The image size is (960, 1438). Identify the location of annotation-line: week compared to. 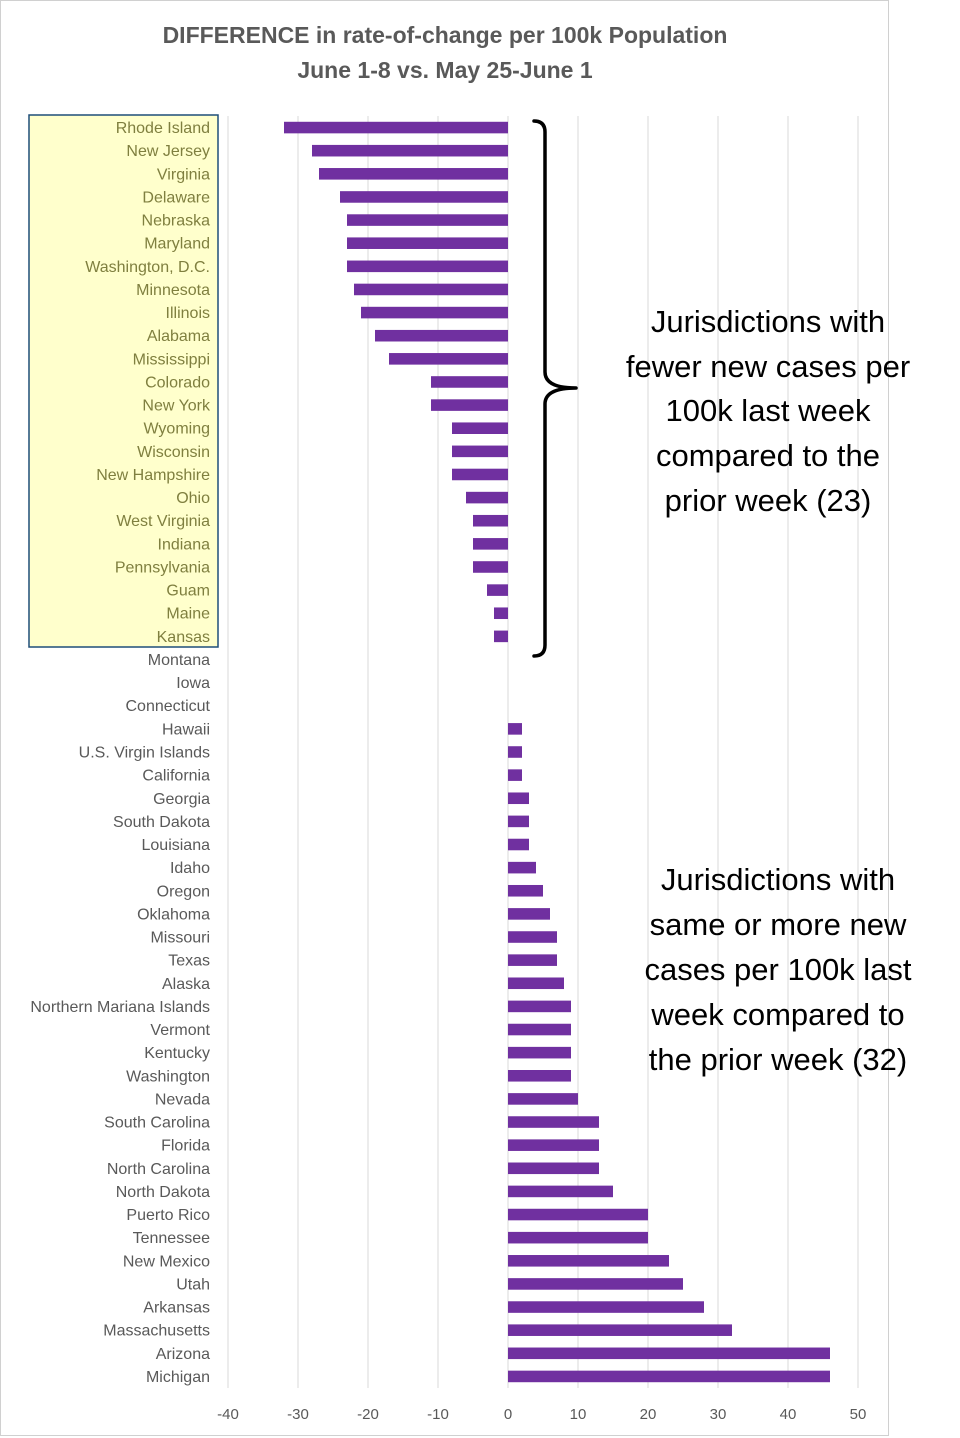
(777, 1014).